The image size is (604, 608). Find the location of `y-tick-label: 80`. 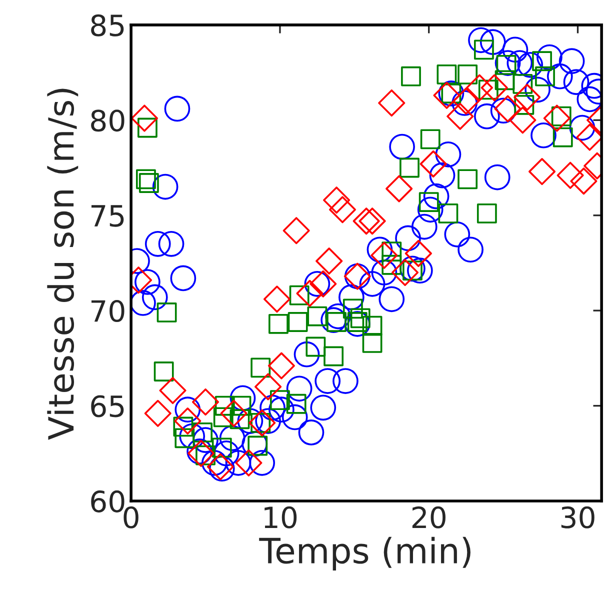

y-tick-label: 80 is located at coordinates (107, 121).